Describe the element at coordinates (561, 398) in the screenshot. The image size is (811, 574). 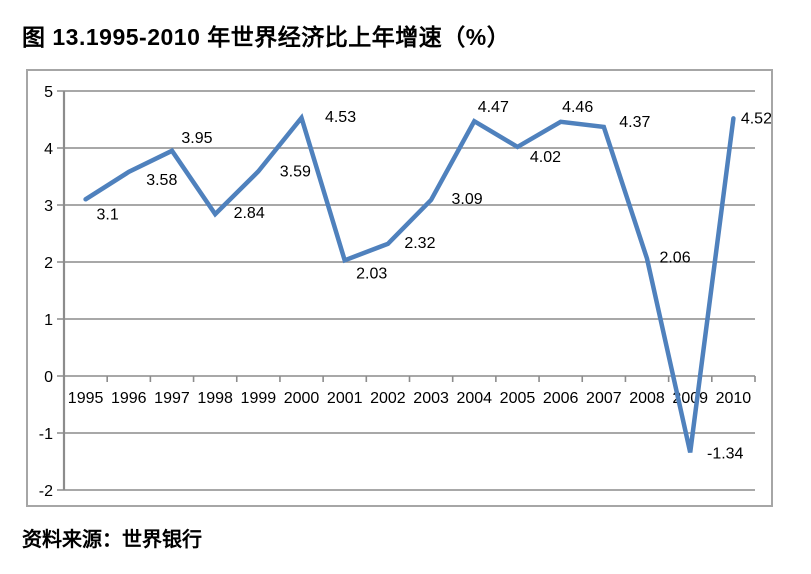
I see `x-tick-label: 2006` at that location.